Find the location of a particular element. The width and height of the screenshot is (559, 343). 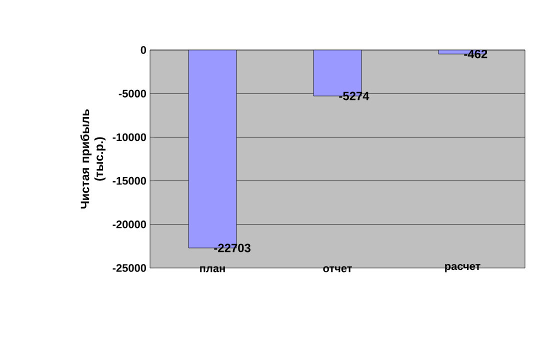

data-label: -5274 is located at coordinates (354, 96).